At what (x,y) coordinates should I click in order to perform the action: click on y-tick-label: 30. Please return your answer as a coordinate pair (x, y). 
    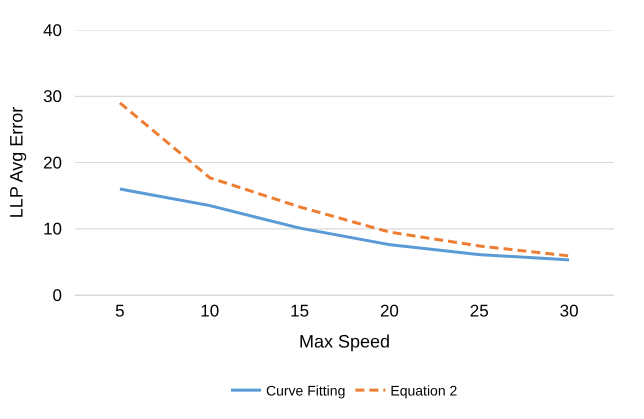
    Looking at the image, I should click on (52, 96).